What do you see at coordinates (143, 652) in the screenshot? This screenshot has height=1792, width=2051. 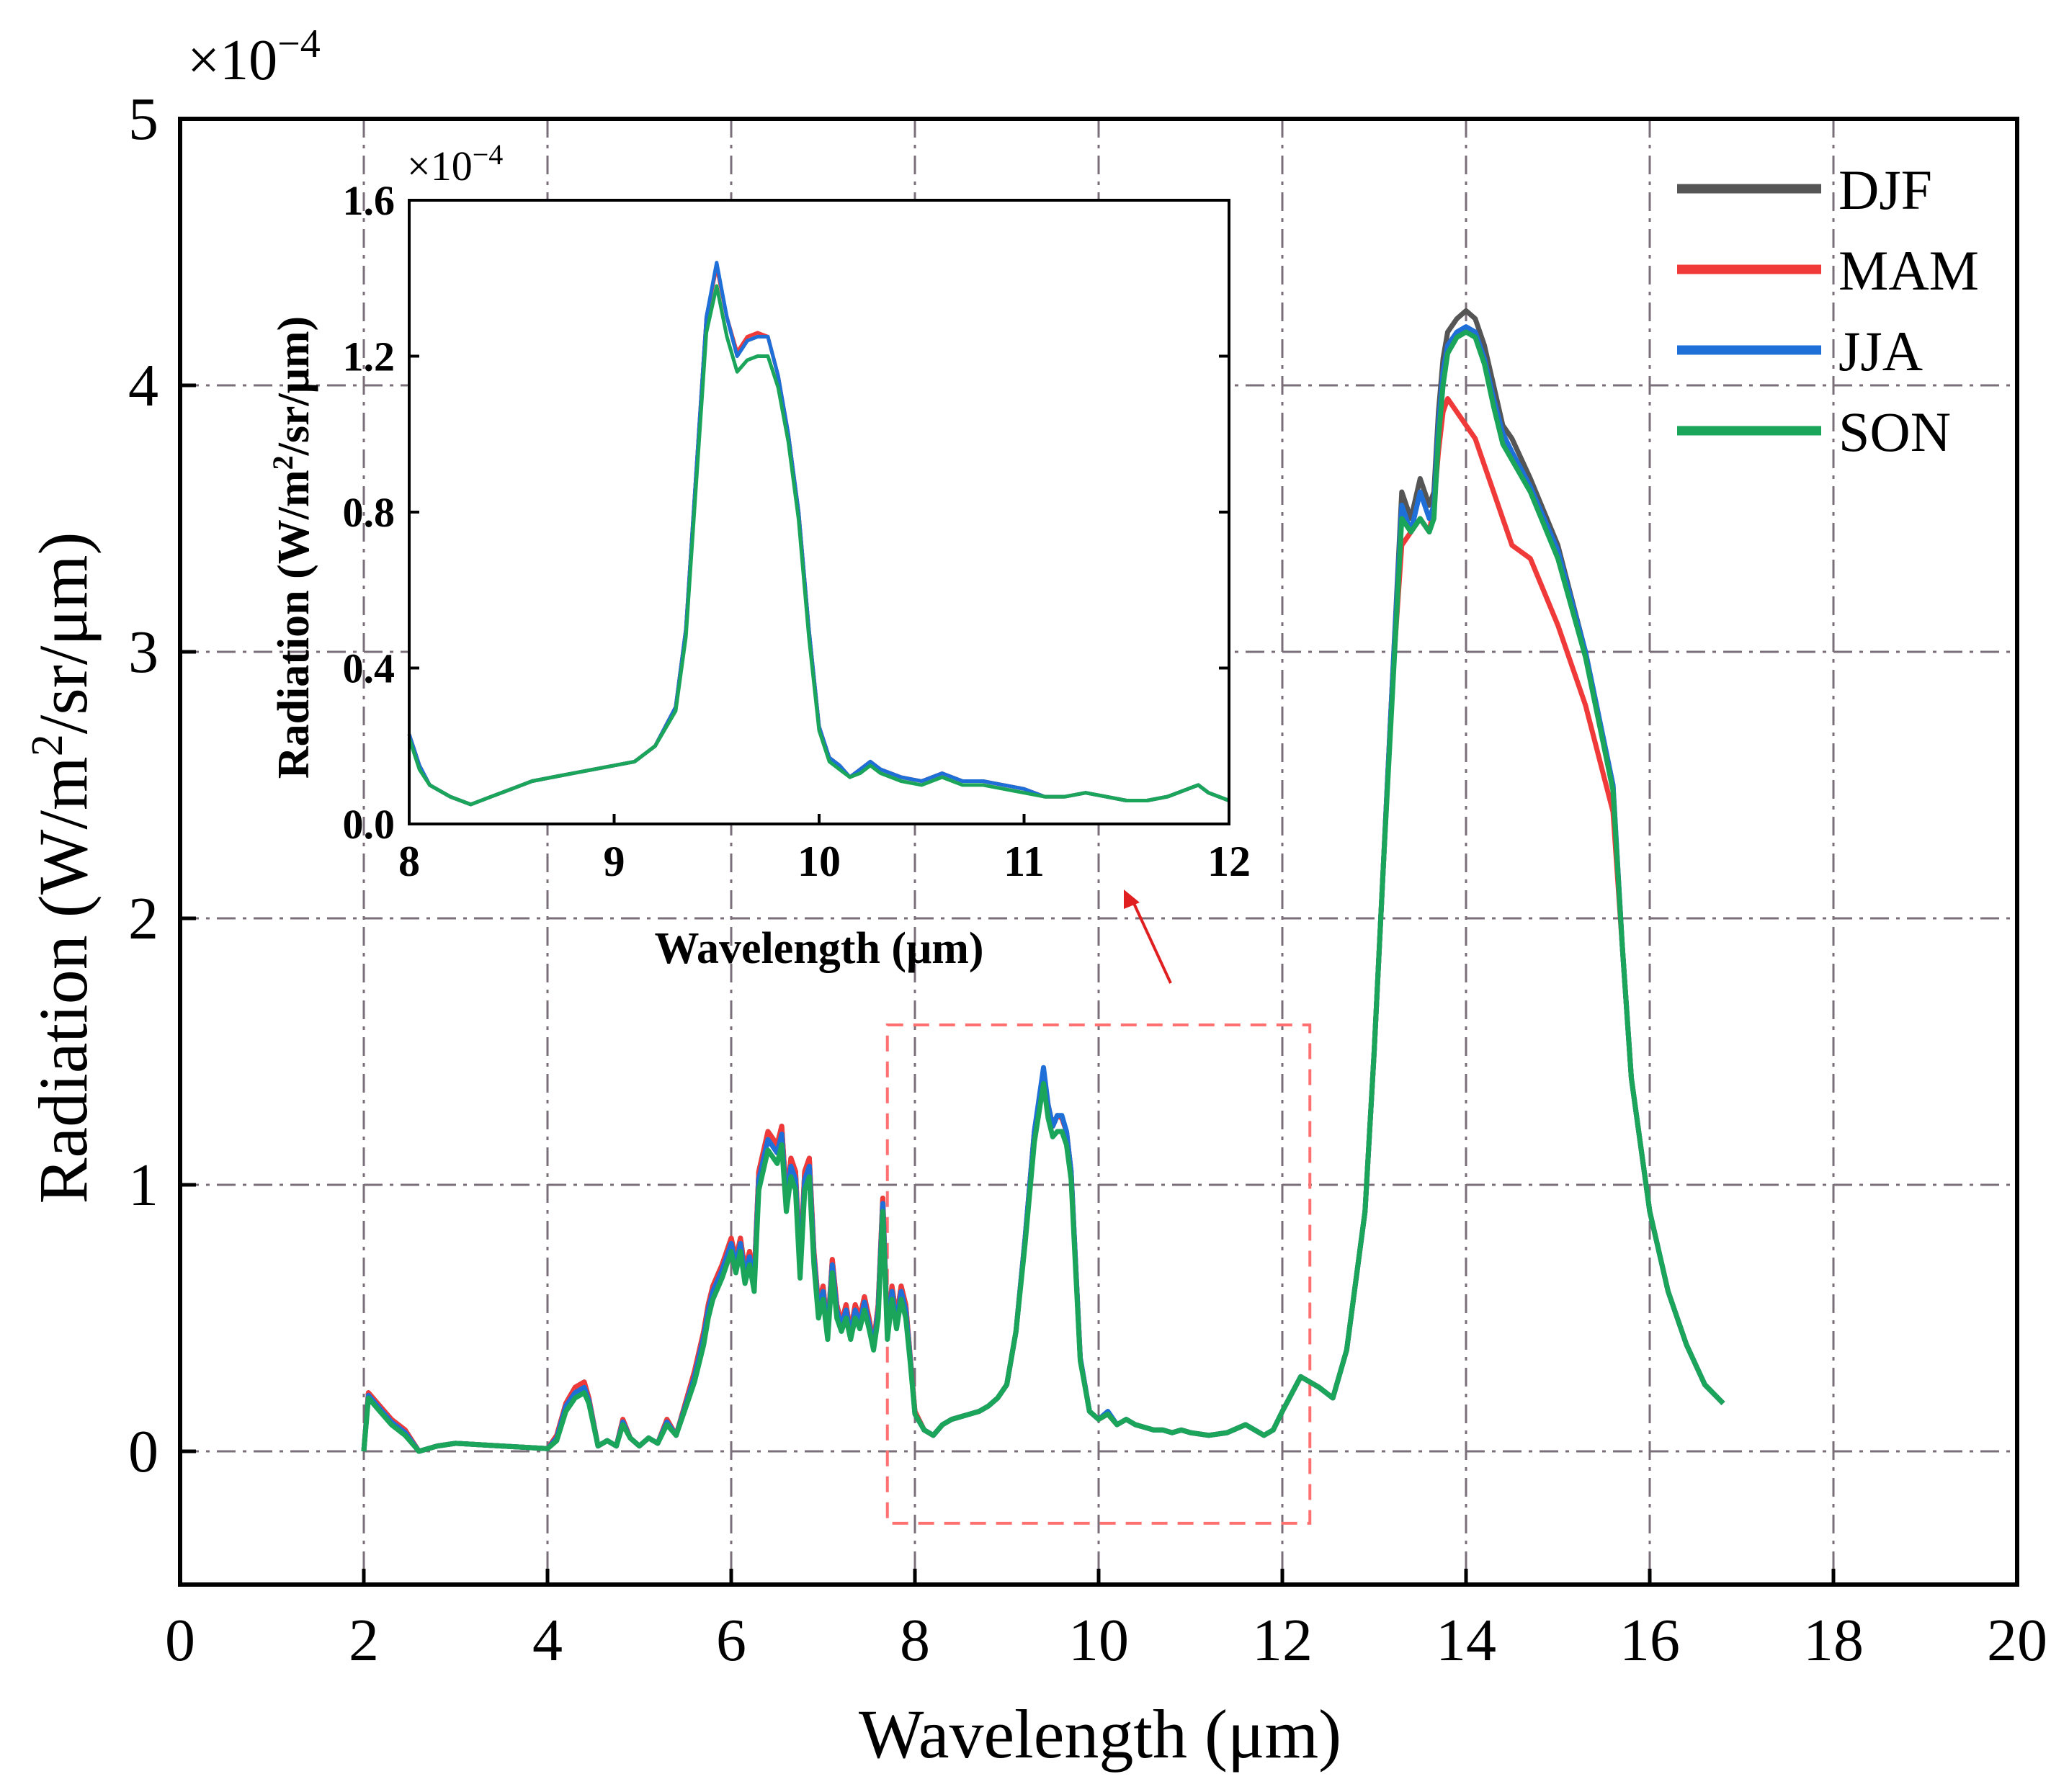 I see `y-tick-label: 3` at bounding box center [143, 652].